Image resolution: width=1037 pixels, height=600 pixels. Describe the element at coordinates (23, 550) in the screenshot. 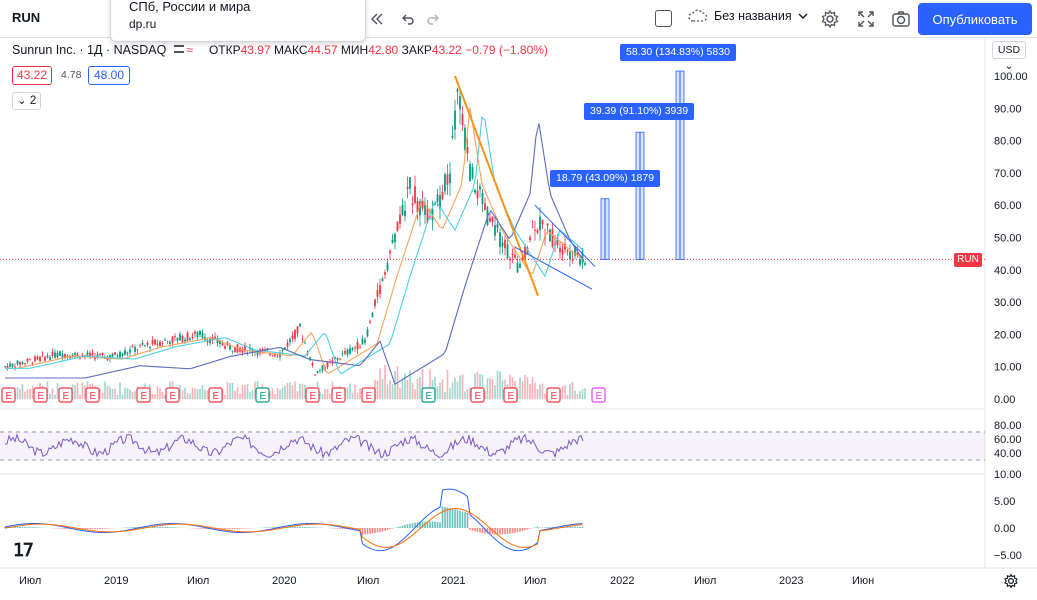

I see `tradingview-logo: 𝟣𝟩` at that location.